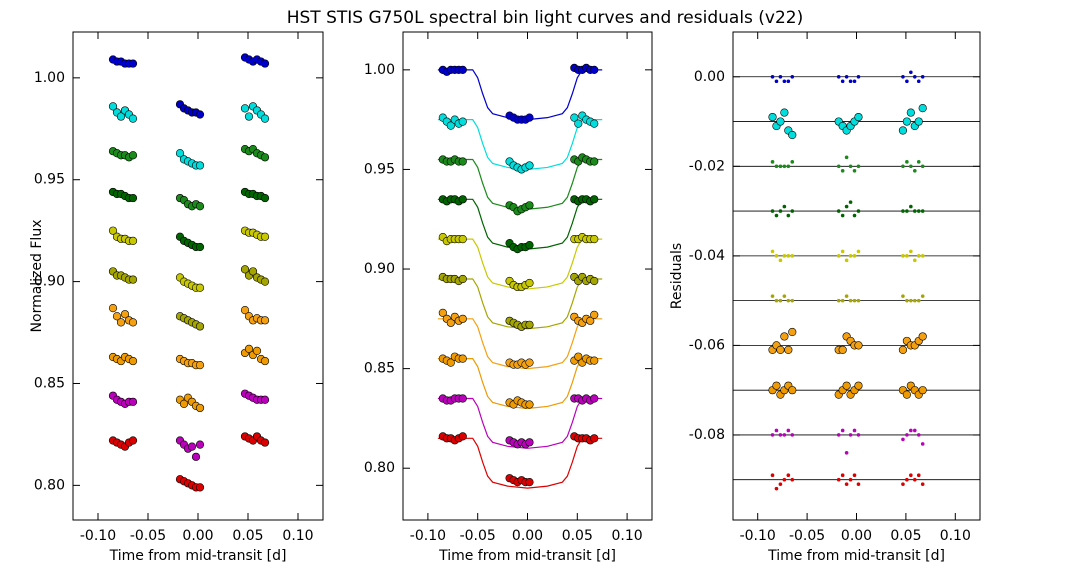  Describe the element at coordinates (148, 536) in the screenshot. I see `x-tick-label: -0.05` at that location.